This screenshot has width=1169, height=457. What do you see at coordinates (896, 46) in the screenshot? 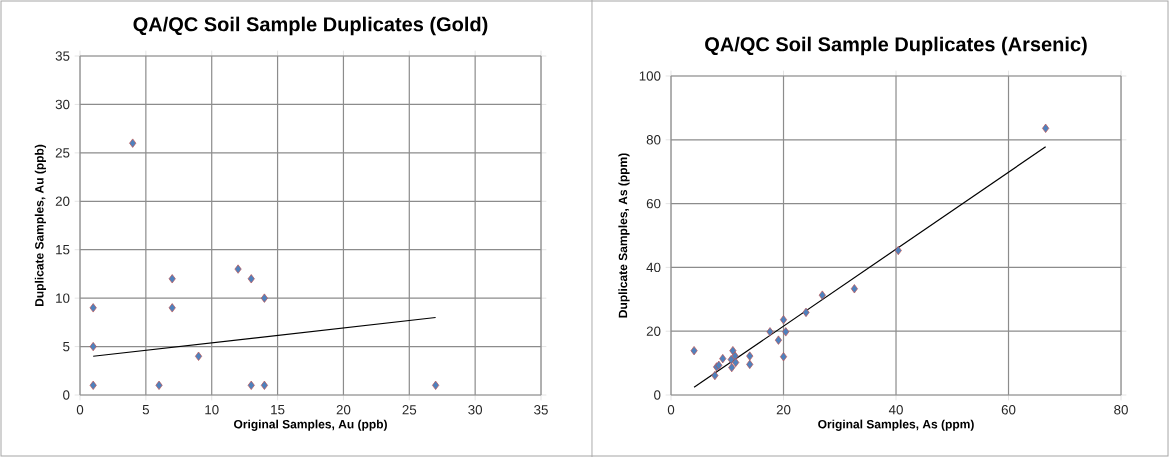
I see `chart-title: QA/QC Soil Sample Duplicates (Arsenic)` at bounding box center [896, 46].